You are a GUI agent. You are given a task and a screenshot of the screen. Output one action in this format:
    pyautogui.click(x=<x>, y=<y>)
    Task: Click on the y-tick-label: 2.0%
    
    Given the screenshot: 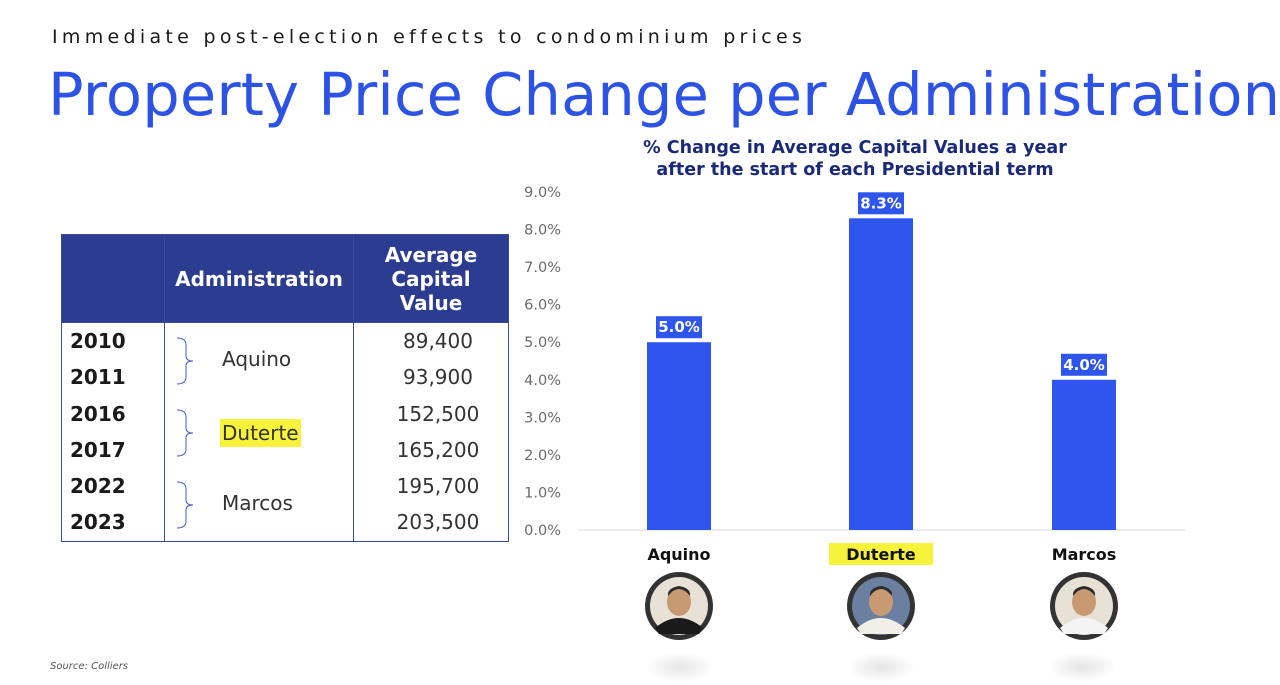 What is the action you would take?
    pyautogui.click(x=542, y=456)
    